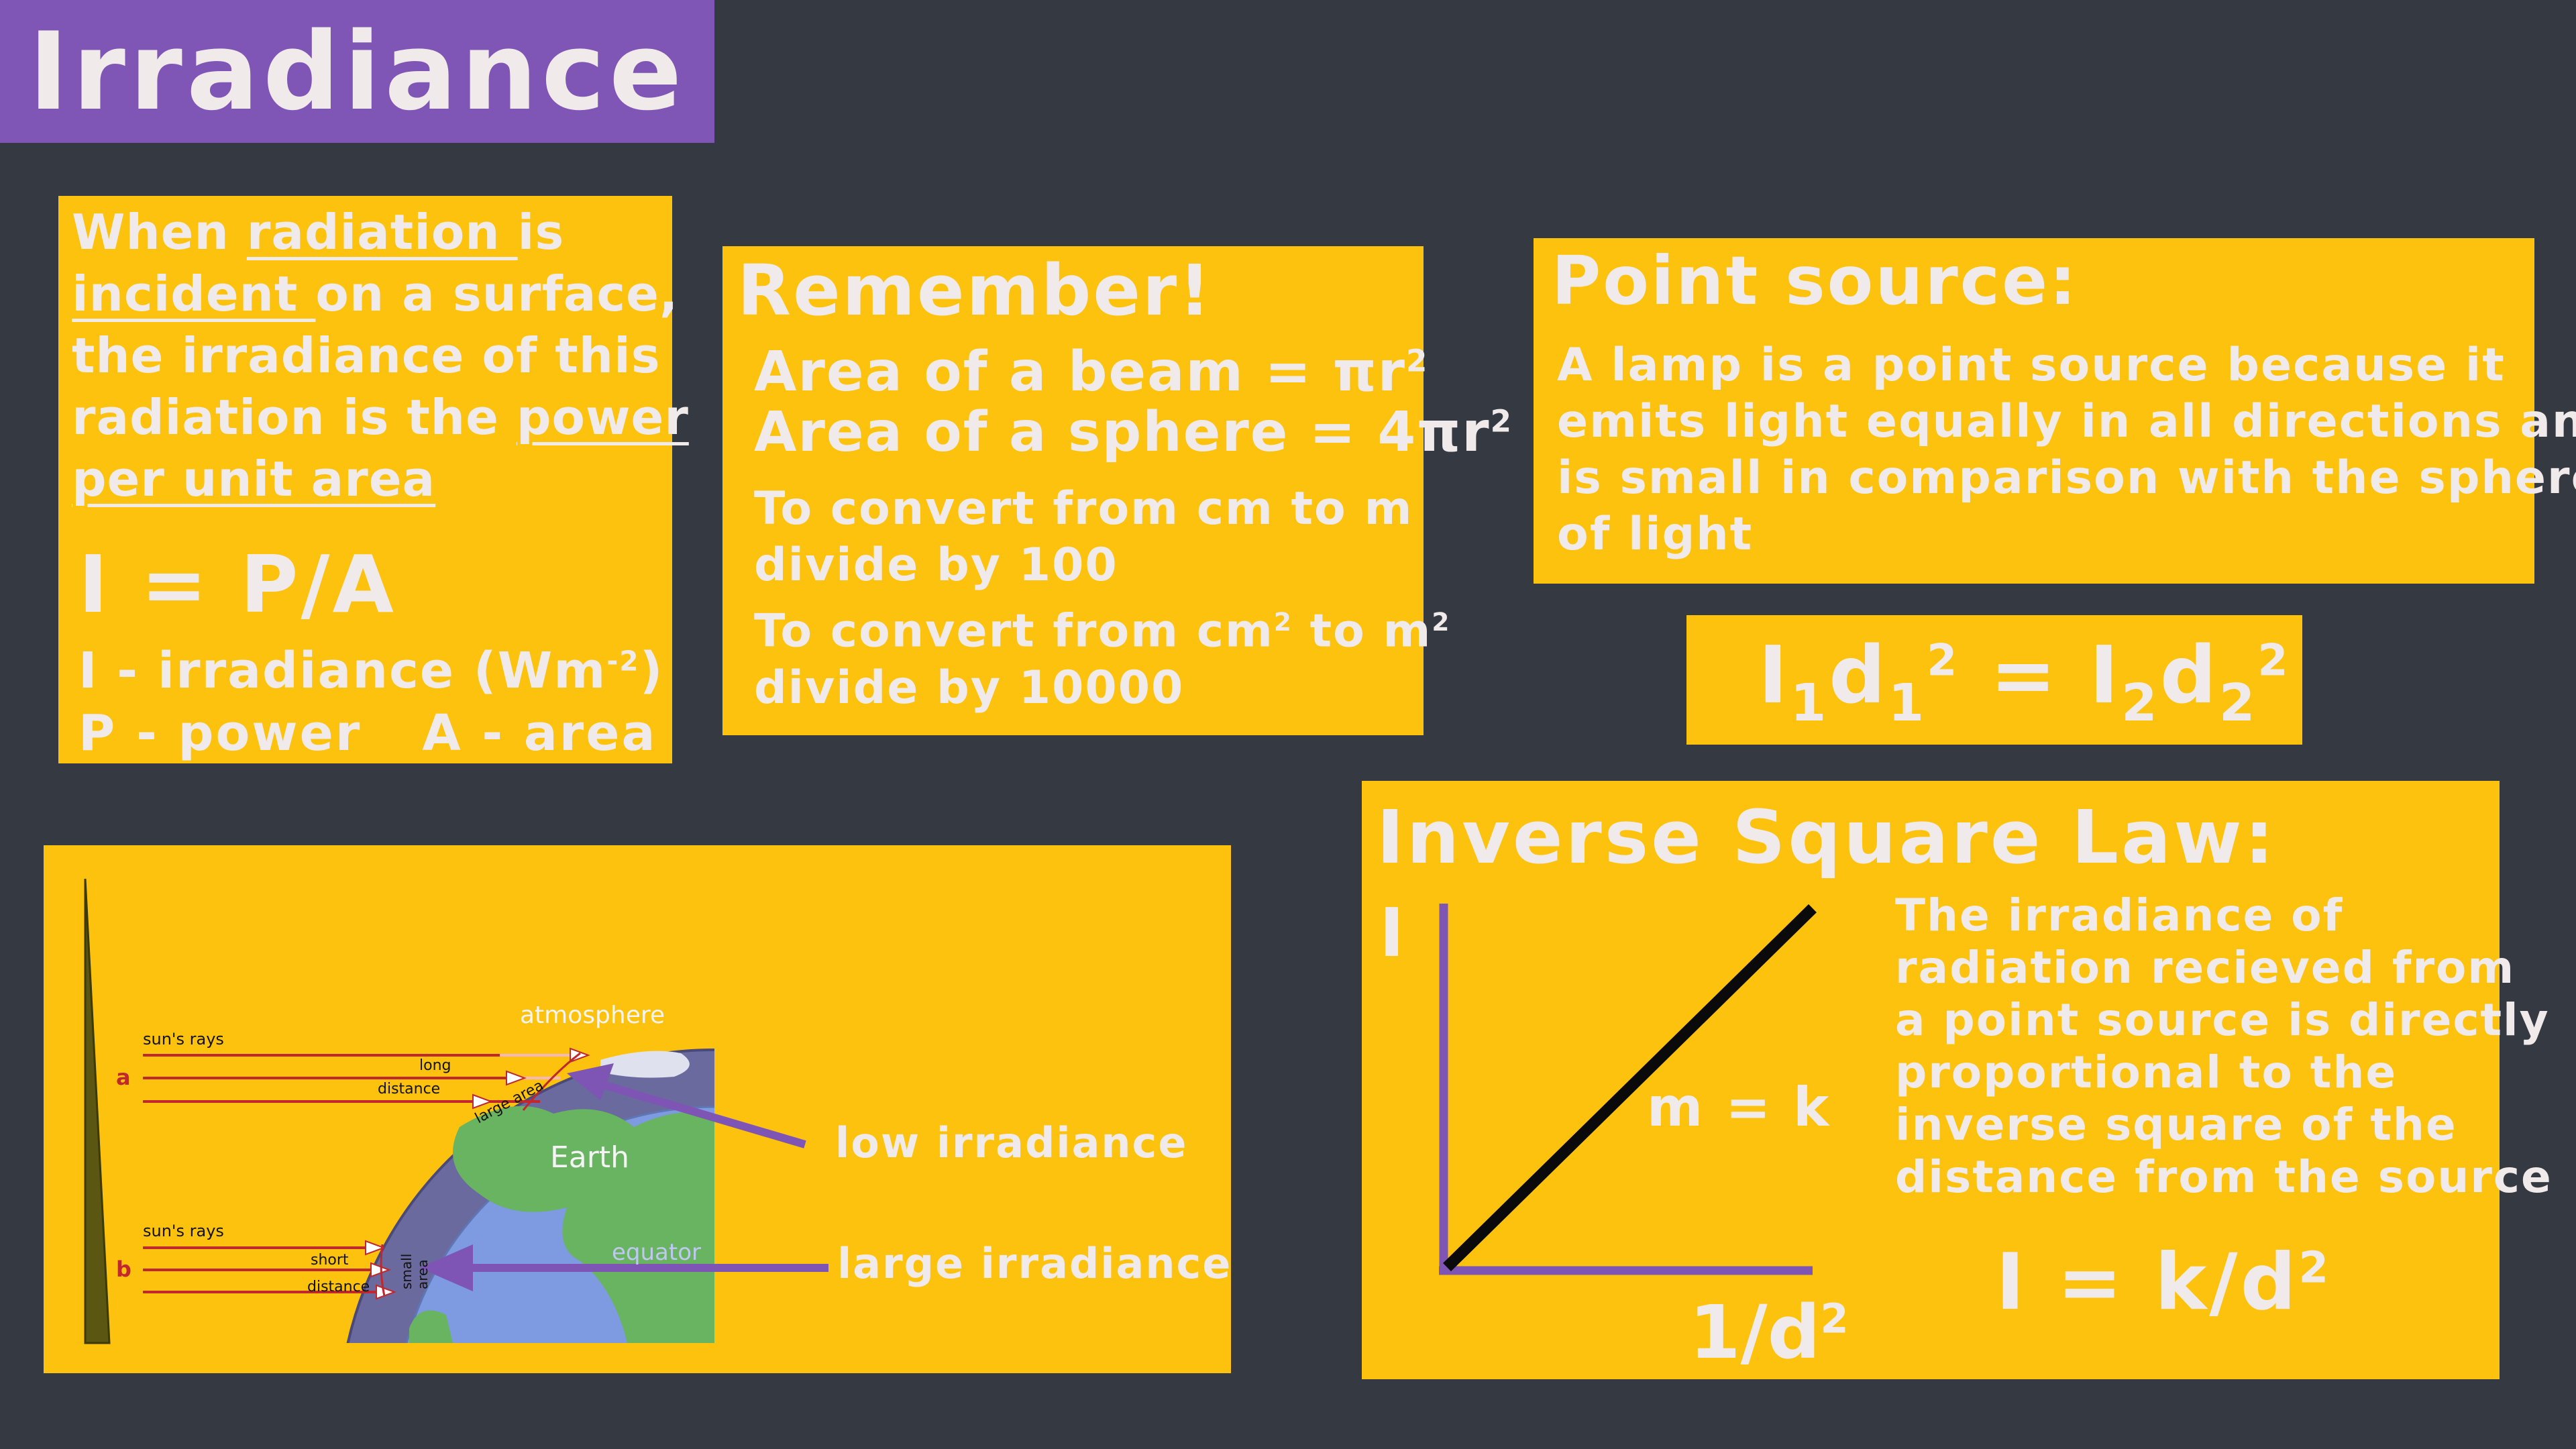 The height and width of the screenshot is (1449, 2576). What do you see at coordinates (1011, 1142) in the screenshot?
I see `label-low-irradiance: low irradiance` at bounding box center [1011, 1142].